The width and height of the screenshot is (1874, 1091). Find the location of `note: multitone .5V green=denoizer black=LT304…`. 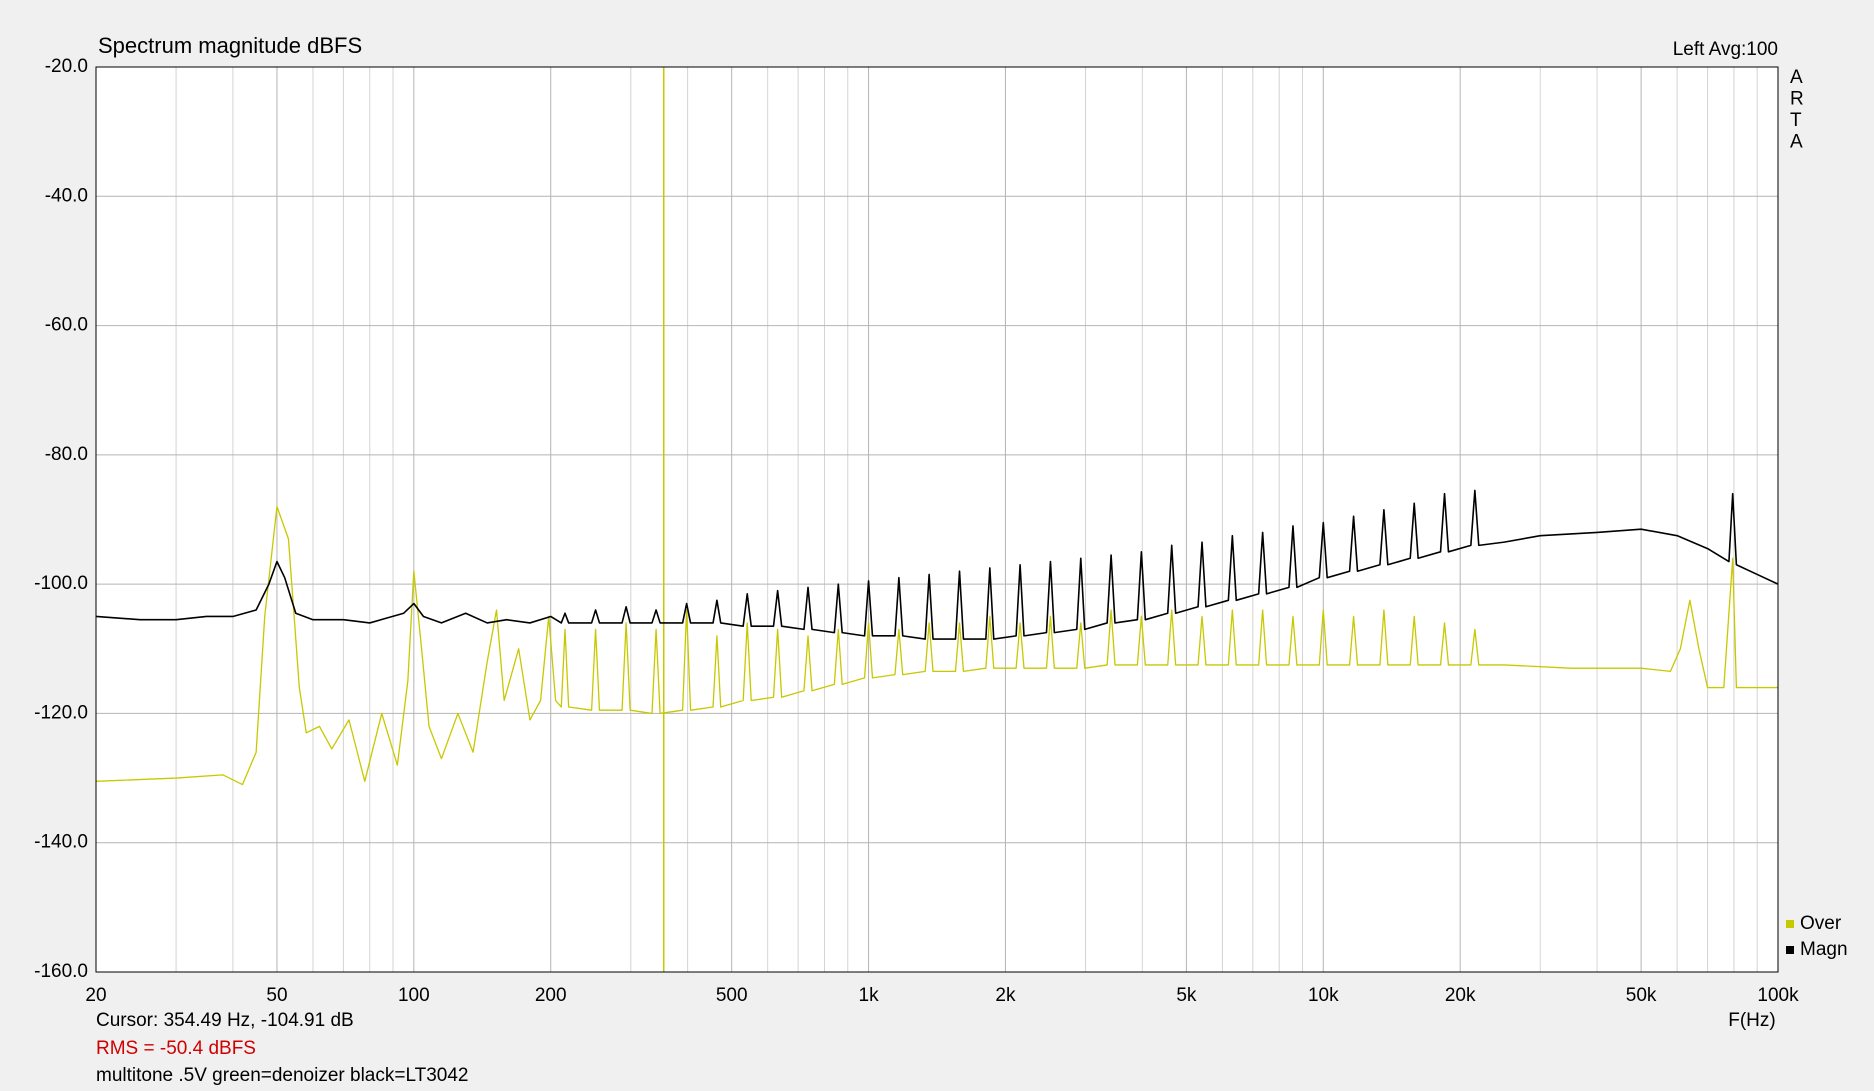

note: multitone .5V green=denoizer black=LT304… is located at coordinates (282, 1075).